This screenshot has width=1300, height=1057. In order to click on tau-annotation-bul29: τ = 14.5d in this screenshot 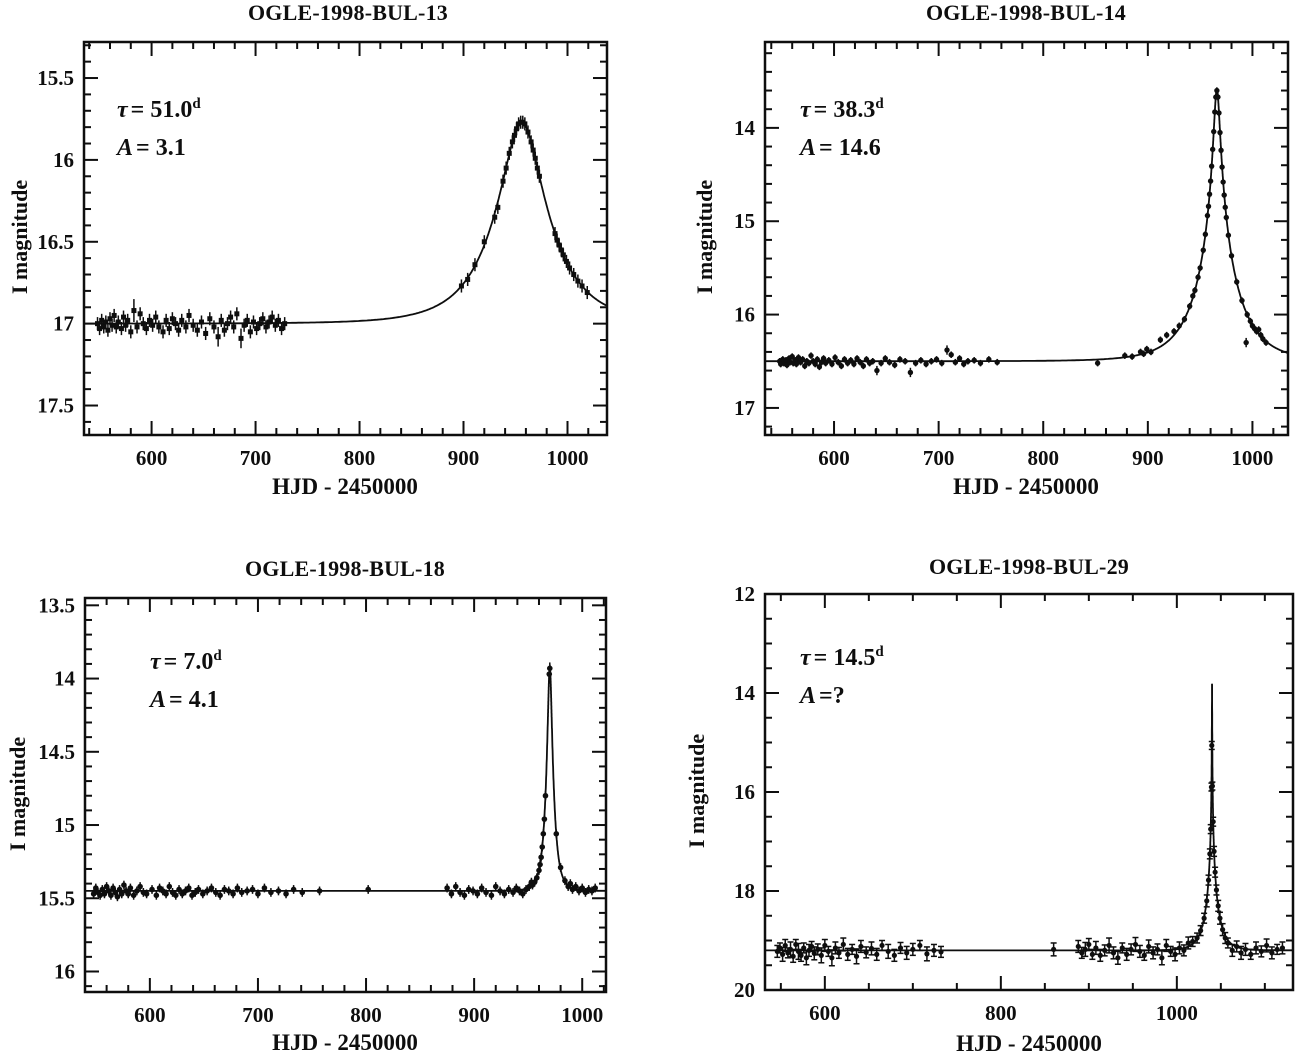, I will do `click(842, 658)`.